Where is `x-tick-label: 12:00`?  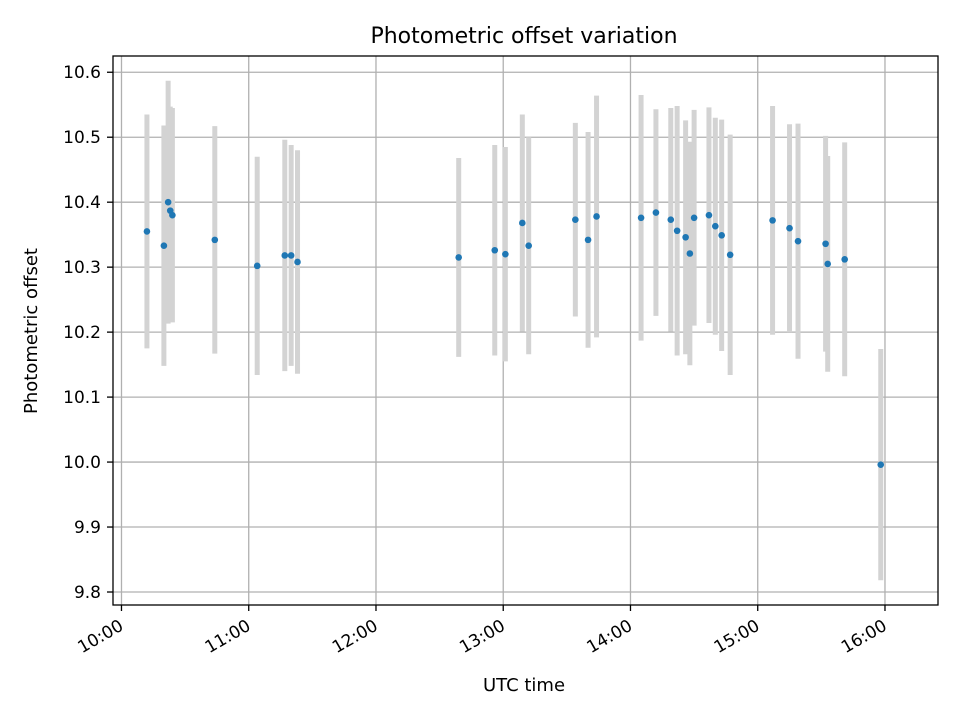 x-tick-label: 12:00 is located at coordinates (355, 637).